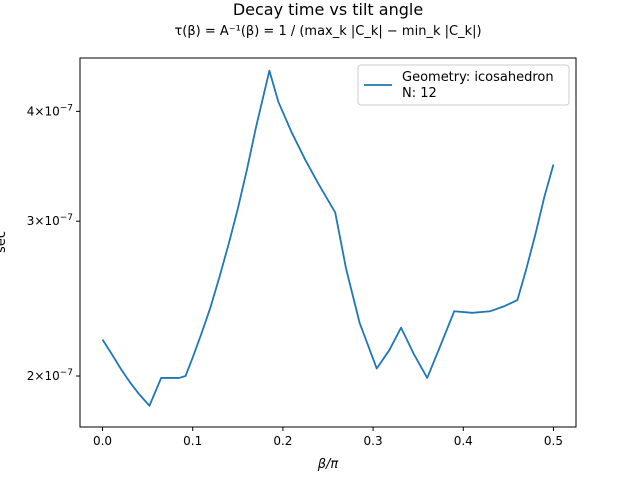  What do you see at coordinates (4, 242) in the screenshot?
I see `y-axis-label: sec` at bounding box center [4, 242].